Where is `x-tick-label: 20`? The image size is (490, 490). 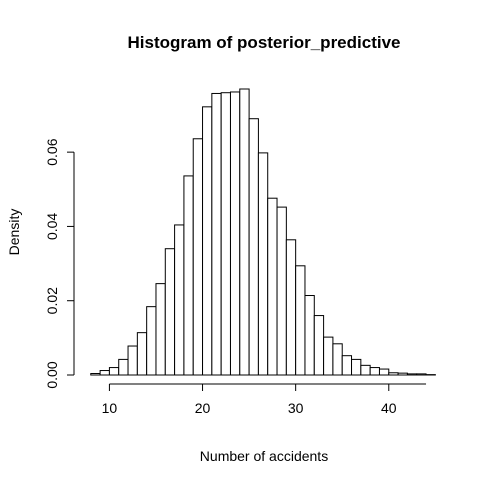 x-tick-label: 20 is located at coordinates (203, 408).